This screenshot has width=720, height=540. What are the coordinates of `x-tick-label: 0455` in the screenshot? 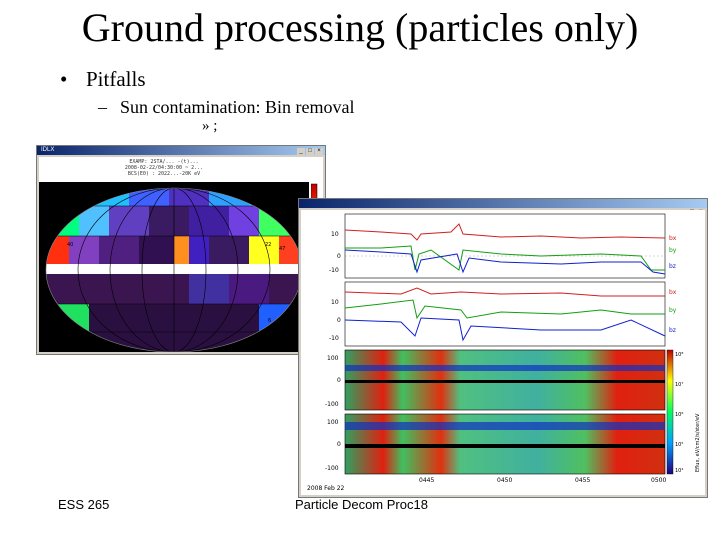 It's located at (582, 480).